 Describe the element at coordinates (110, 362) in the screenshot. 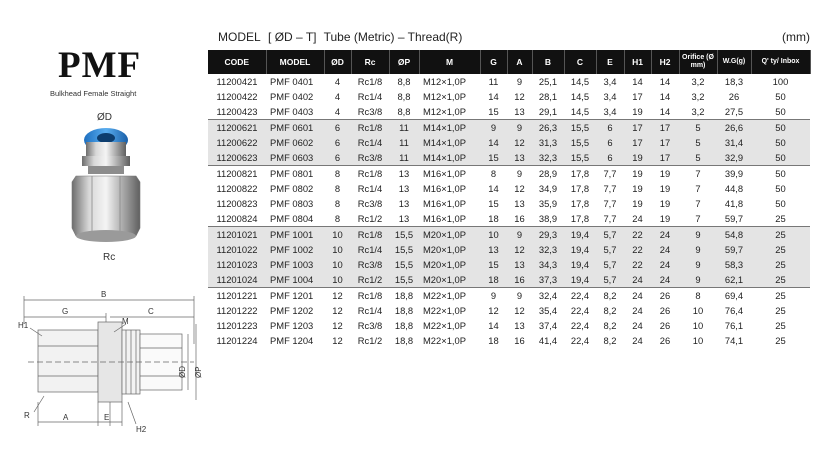

I see `dimension-drawing: B G C H1 M A E R H2 ØD ØP` at that location.